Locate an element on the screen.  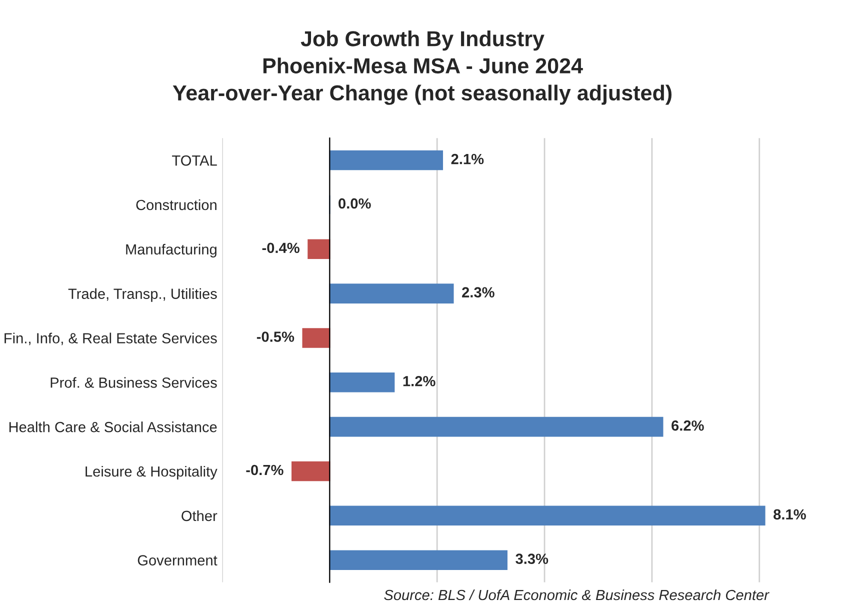
y-tick-label: Construction is located at coordinates (176, 204).